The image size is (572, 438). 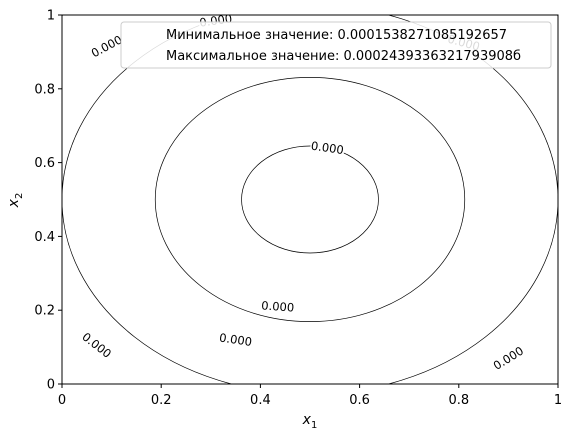 I want to click on contour-label-1: 0.000, so click(x=278, y=306).